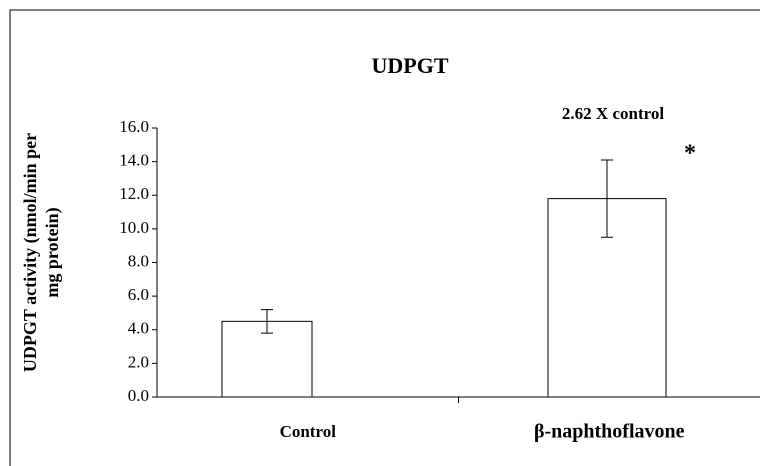 The height and width of the screenshot is (466, 760). Describe the element at coordinates (52, 252) in the screenshot. I see `y-axis-label: mg protein)` at that location.